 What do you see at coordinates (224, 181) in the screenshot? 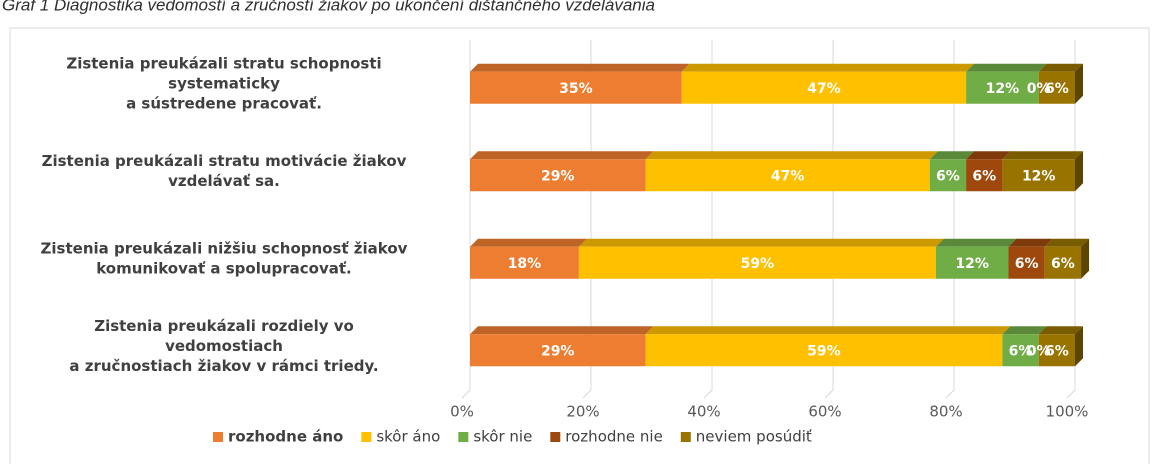
I see `category-label: vzdelávať sa.` at bounding box center [224, 181].